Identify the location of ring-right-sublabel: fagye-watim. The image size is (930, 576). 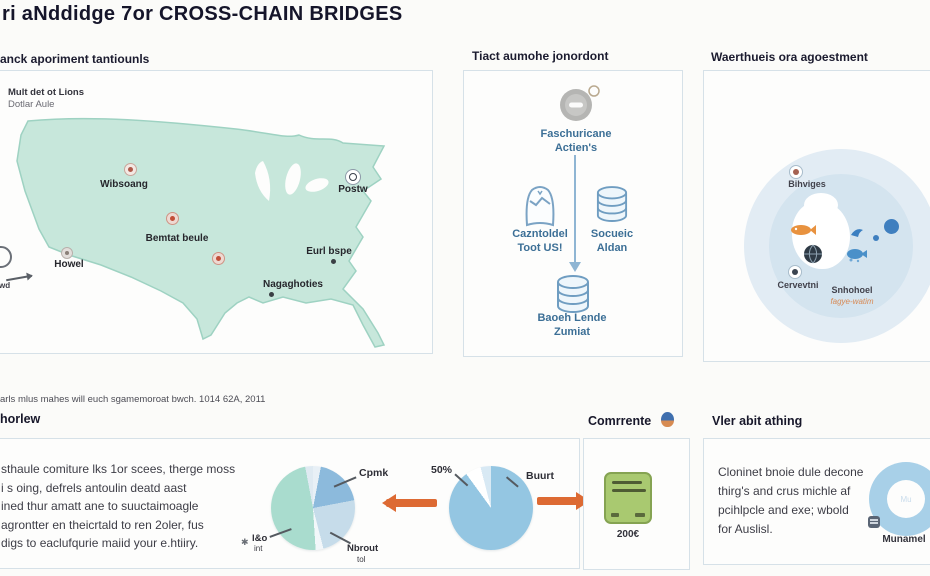
(852, 301).